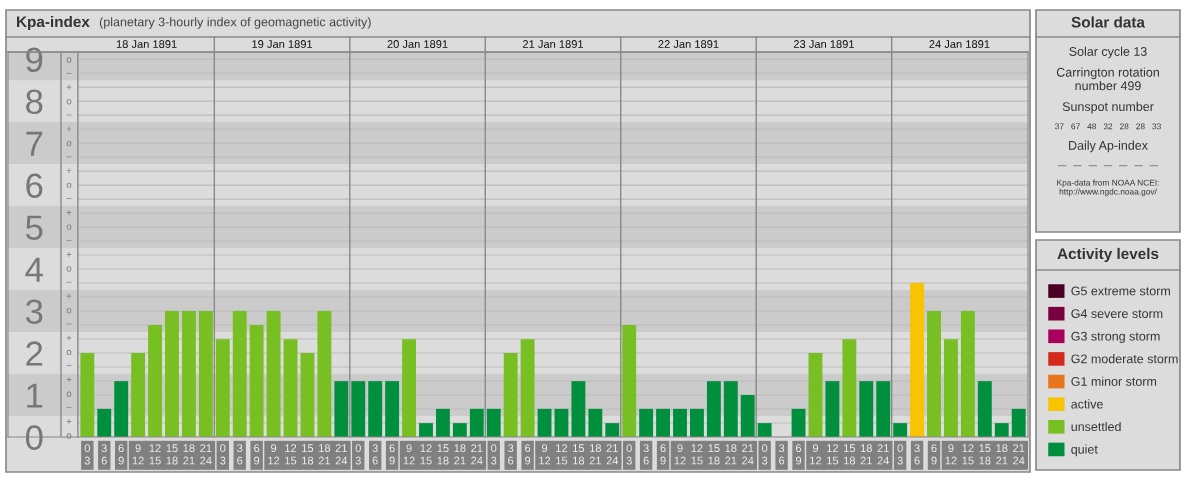 The image size is (1184, 480). What do you see at coordinates (1108, 52) in the screenshot?
I see `text: Solar cycle 13` at bounding box center [1108, 52].